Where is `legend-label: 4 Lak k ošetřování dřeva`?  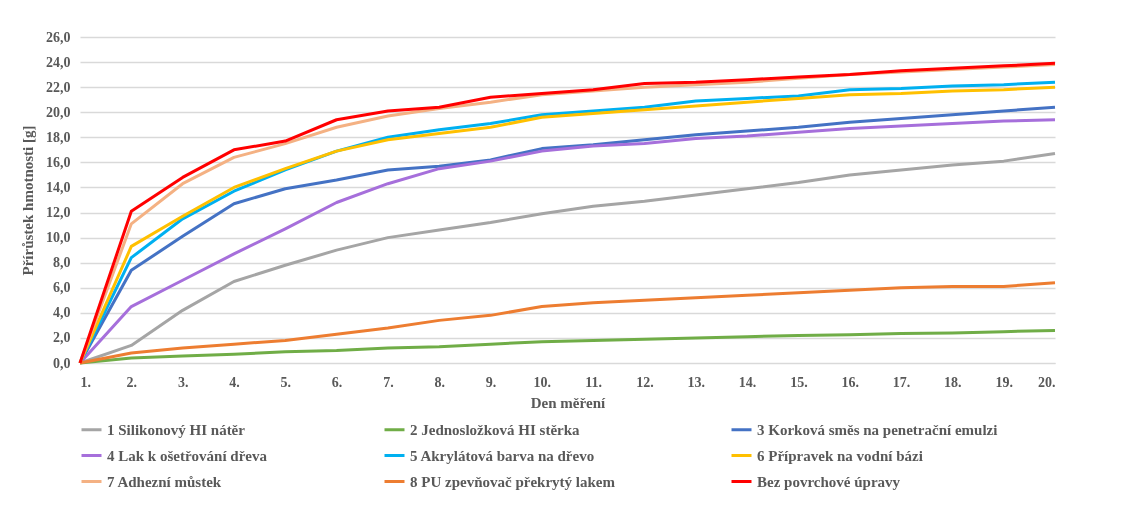
legend-label: 4 Lak k ošetřování dřeva is located at coordinates (187, 455).